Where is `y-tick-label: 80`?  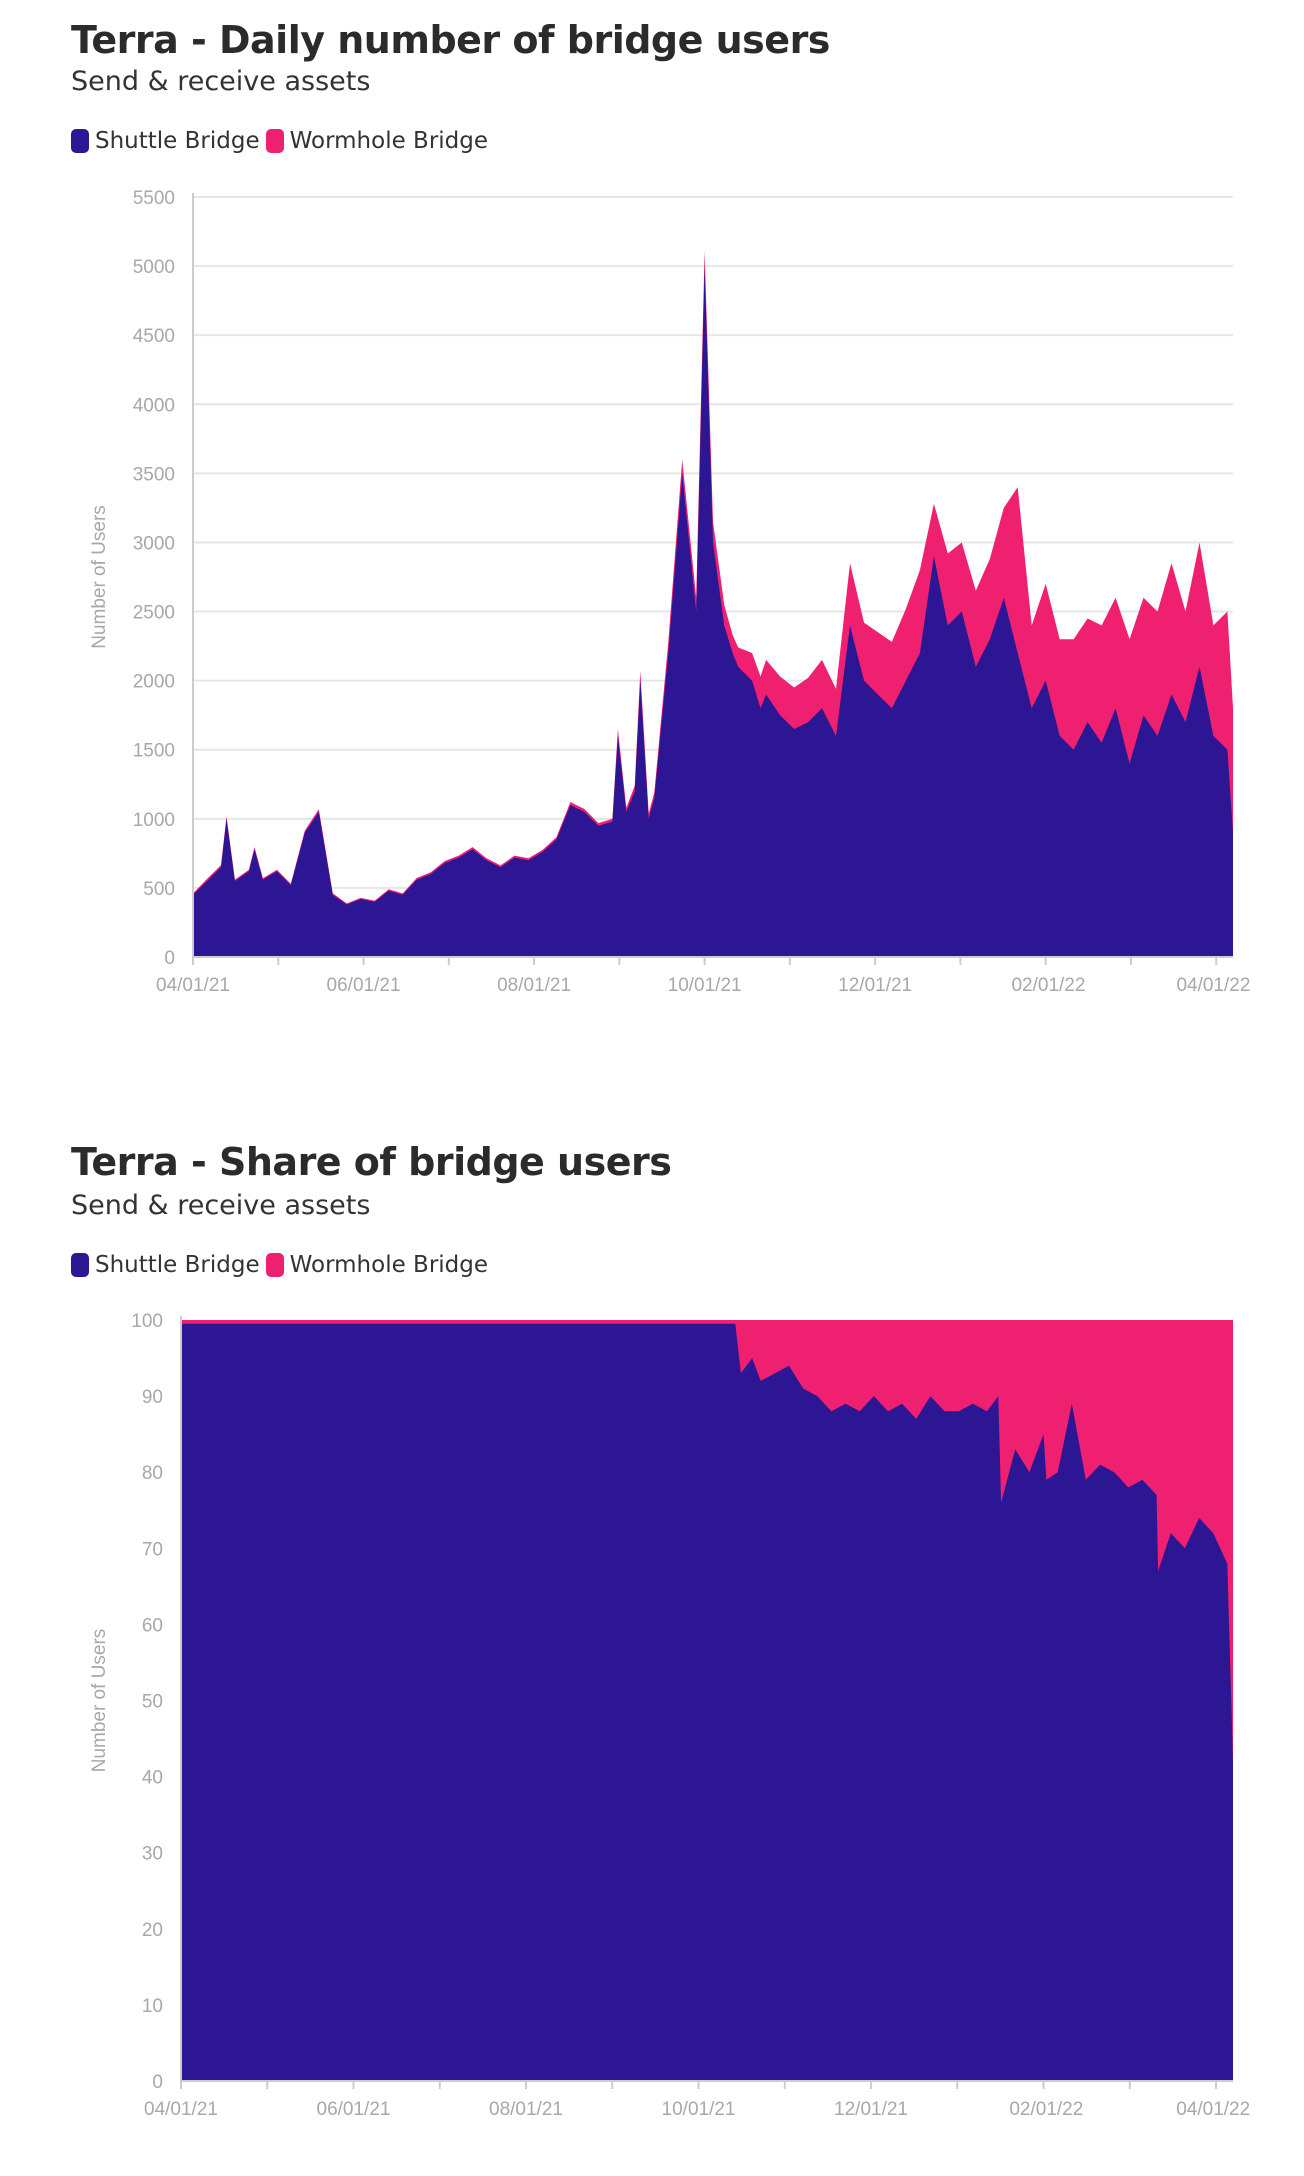 y-tick-label: 80 is located at coordinates (152, 1473).